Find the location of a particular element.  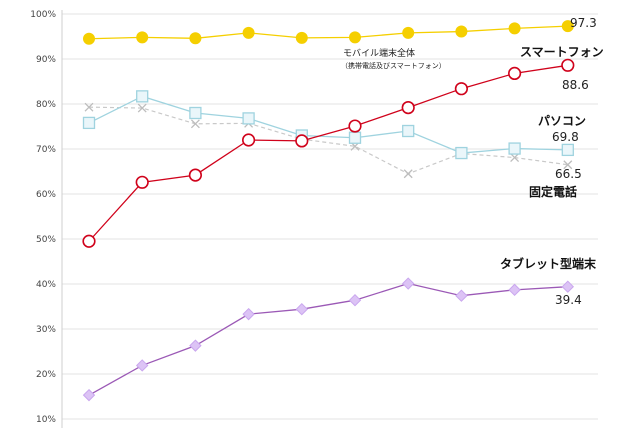

series-note: （携帯電話及びスマートフォン） is located at coordinates (393, 65).